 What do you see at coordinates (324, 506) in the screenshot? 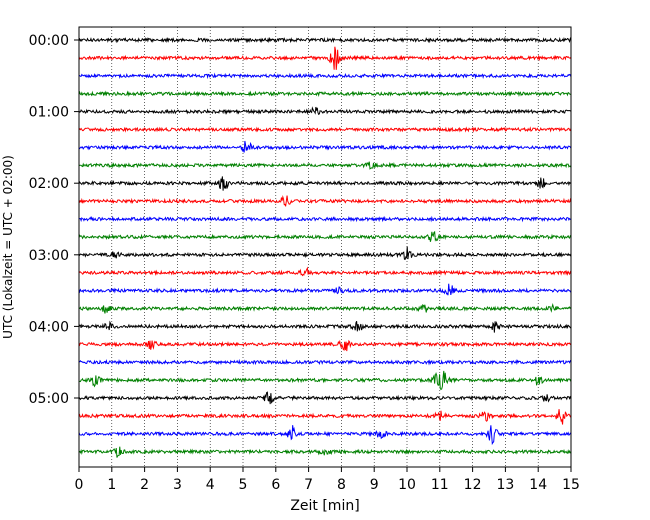
I see `x-axis-label: Zeit [min]` at bounding box center [324, 506].